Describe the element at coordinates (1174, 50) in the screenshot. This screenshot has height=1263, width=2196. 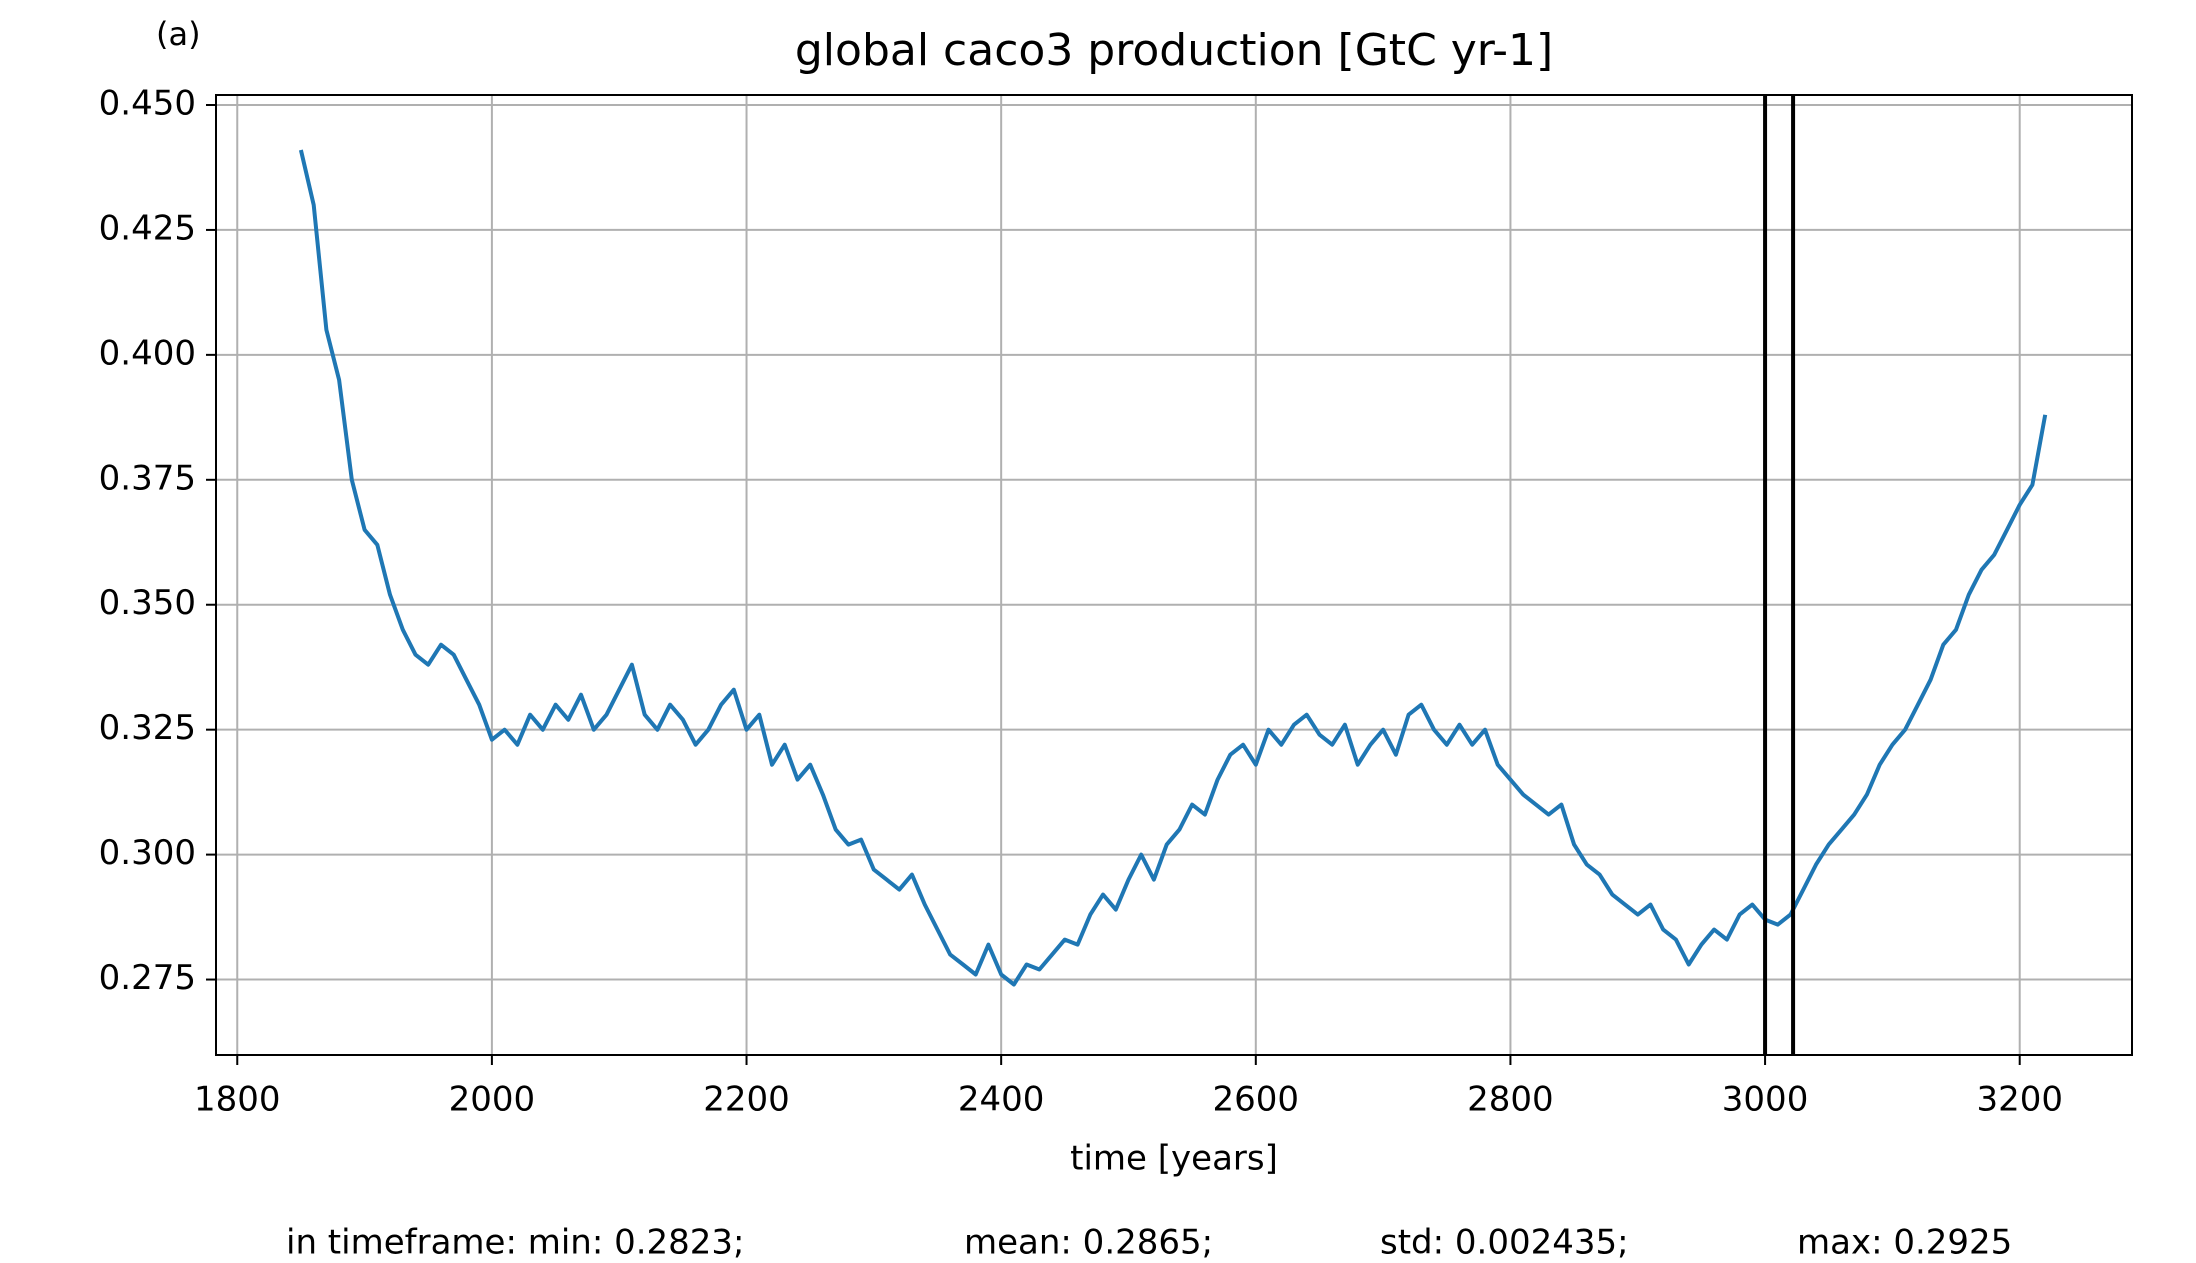
I see `chart-title: global caco3 production [GtC yr-1]` at that location.